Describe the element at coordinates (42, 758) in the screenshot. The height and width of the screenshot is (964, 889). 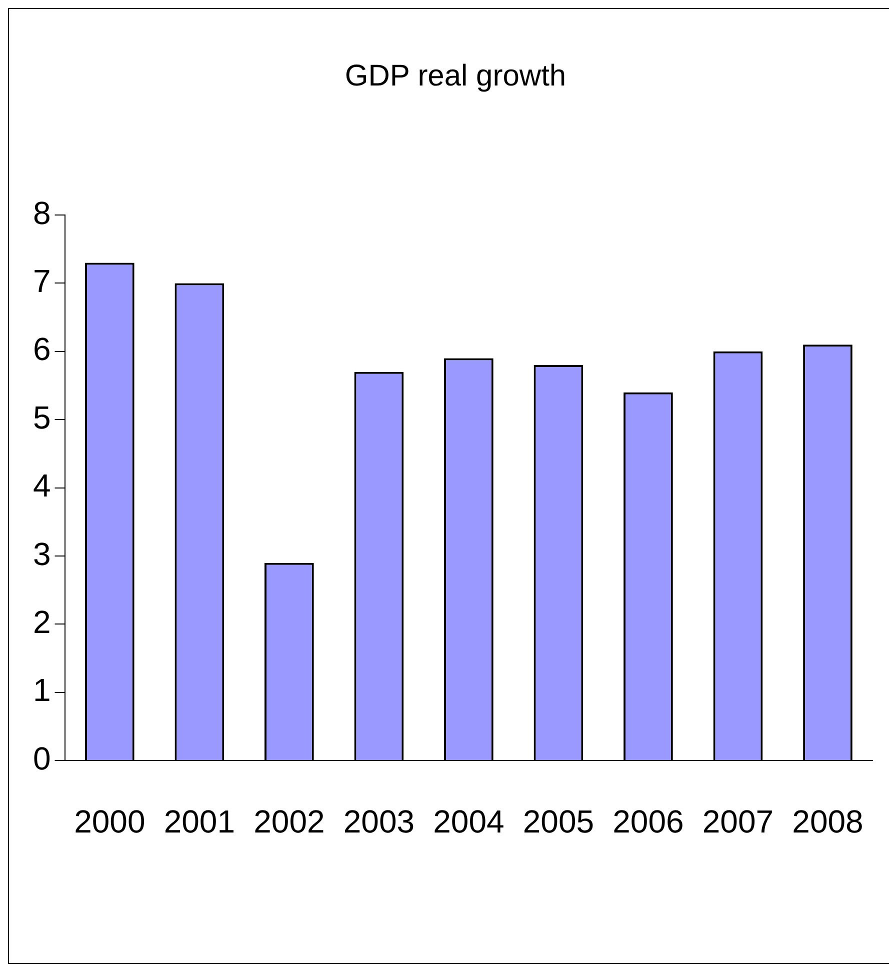
I see `y-tick-label: 0` at that location.